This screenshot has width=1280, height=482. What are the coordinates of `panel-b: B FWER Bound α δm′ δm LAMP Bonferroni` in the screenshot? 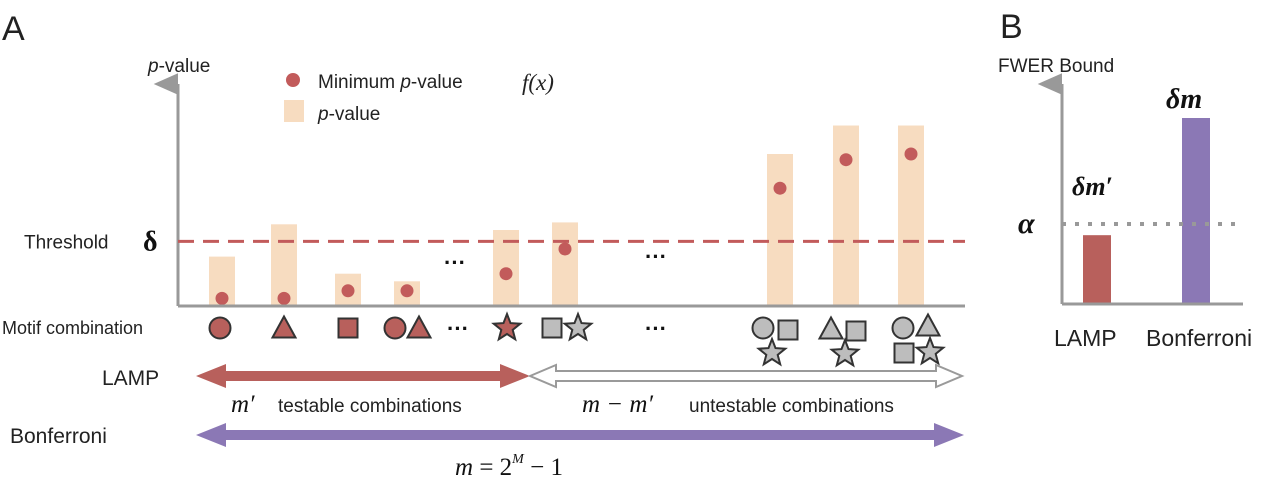 It's located at (1125, 179).